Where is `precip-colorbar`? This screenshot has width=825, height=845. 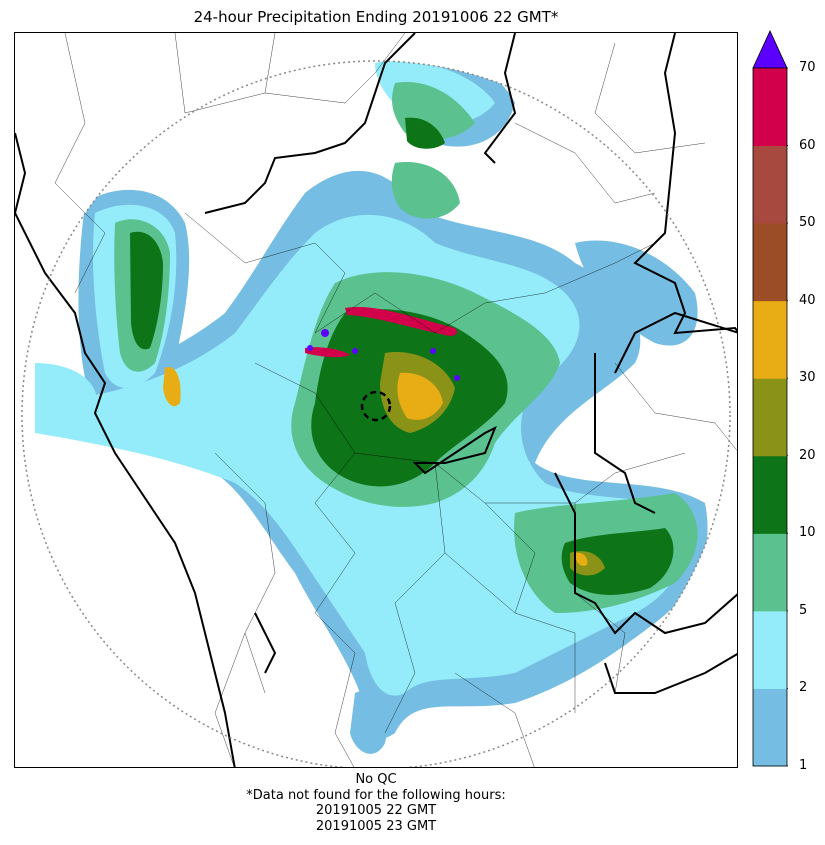
precip-colorbar is located at coordinates (770, 399).